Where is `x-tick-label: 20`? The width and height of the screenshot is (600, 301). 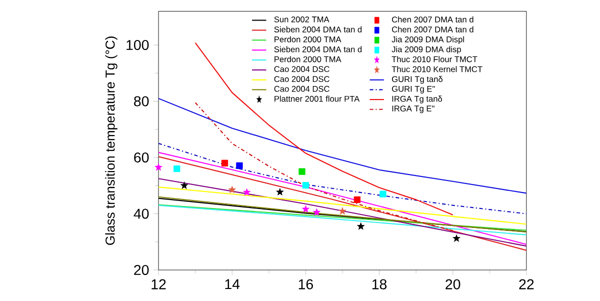 x-tick-label: 20 is located at coordinates (453, 284).